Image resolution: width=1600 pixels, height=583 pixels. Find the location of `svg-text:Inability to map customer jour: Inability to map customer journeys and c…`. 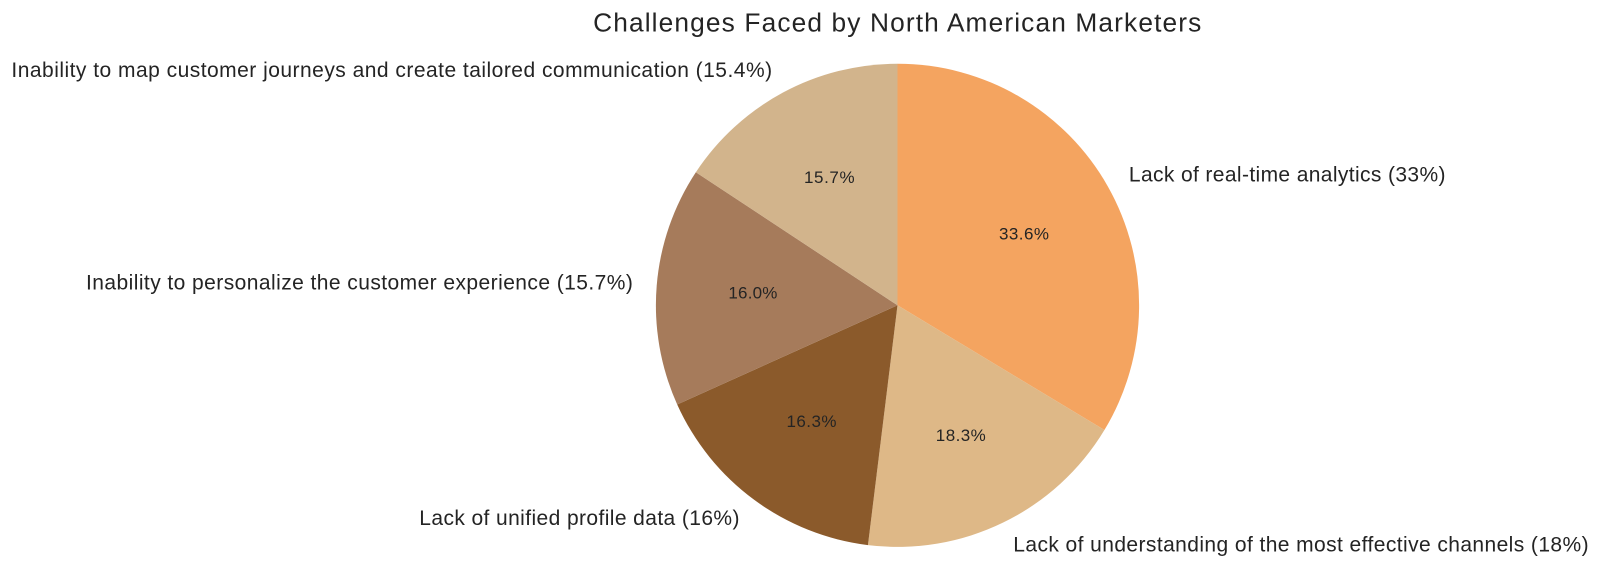

svg-text:Inability to map customer jour: Inability to map customer journeys and c… is located at coordinates (391, 70).